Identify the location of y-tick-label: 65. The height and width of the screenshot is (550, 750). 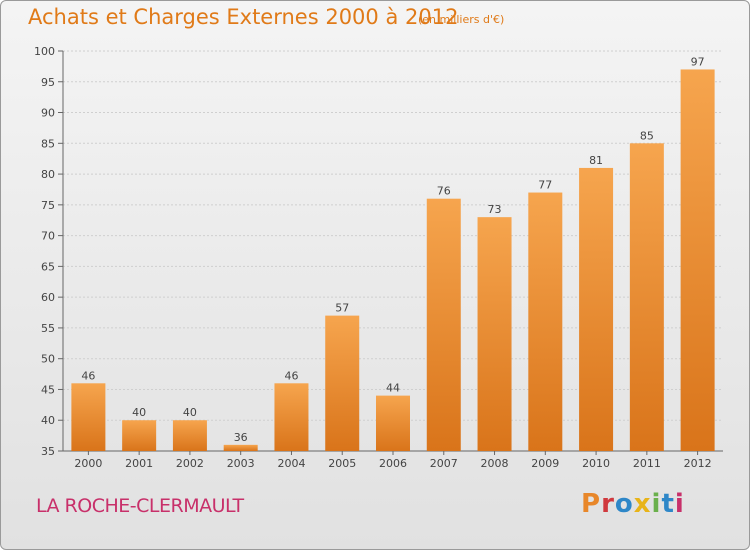
(48, 266).